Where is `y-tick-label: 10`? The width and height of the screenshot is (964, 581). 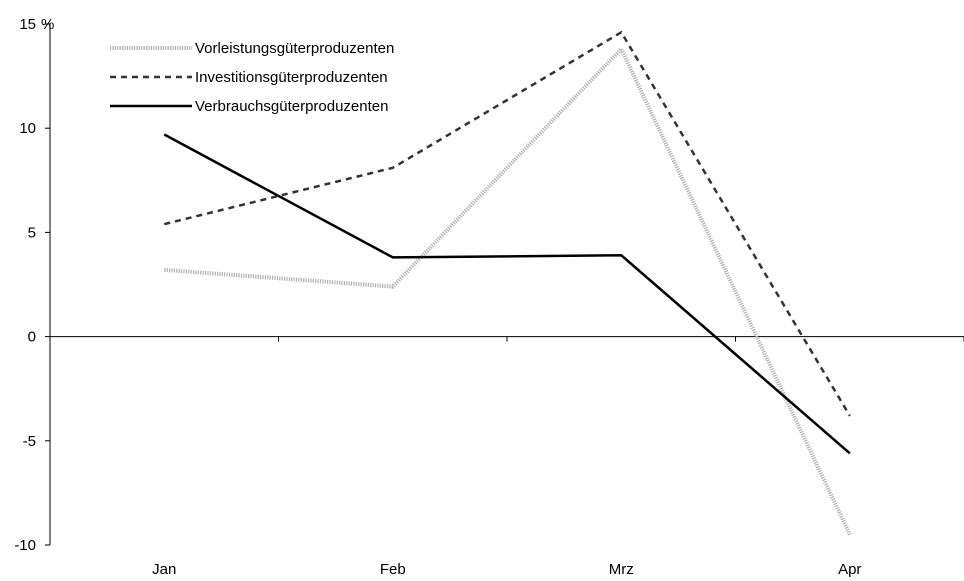
y-tick-label: 10 is located at coordinates (27, 128).